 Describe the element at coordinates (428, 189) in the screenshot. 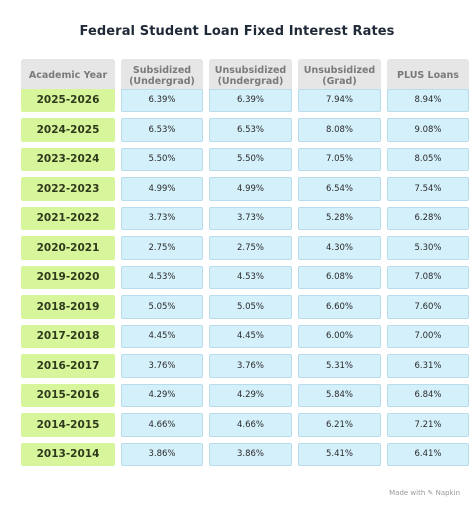

I see `rate-cell: 7.54%` at that location.